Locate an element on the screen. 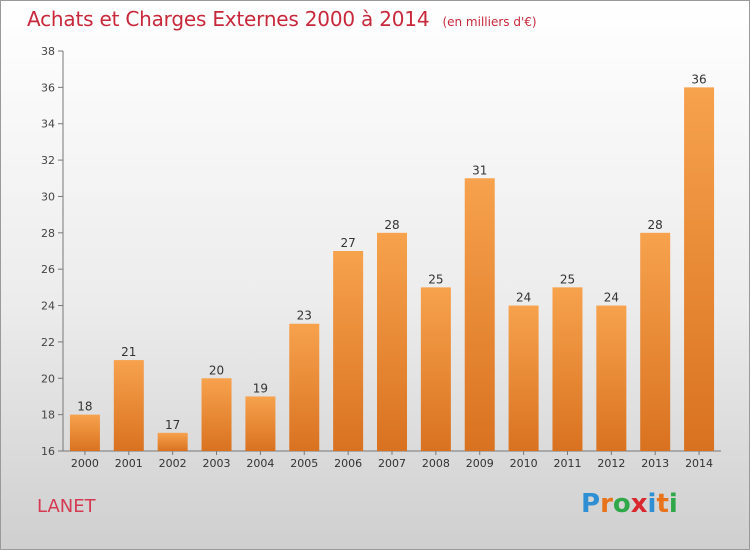 The width and height of the screenshot is (750, 550). data-label: 23 is located at coordinates (304, 316).